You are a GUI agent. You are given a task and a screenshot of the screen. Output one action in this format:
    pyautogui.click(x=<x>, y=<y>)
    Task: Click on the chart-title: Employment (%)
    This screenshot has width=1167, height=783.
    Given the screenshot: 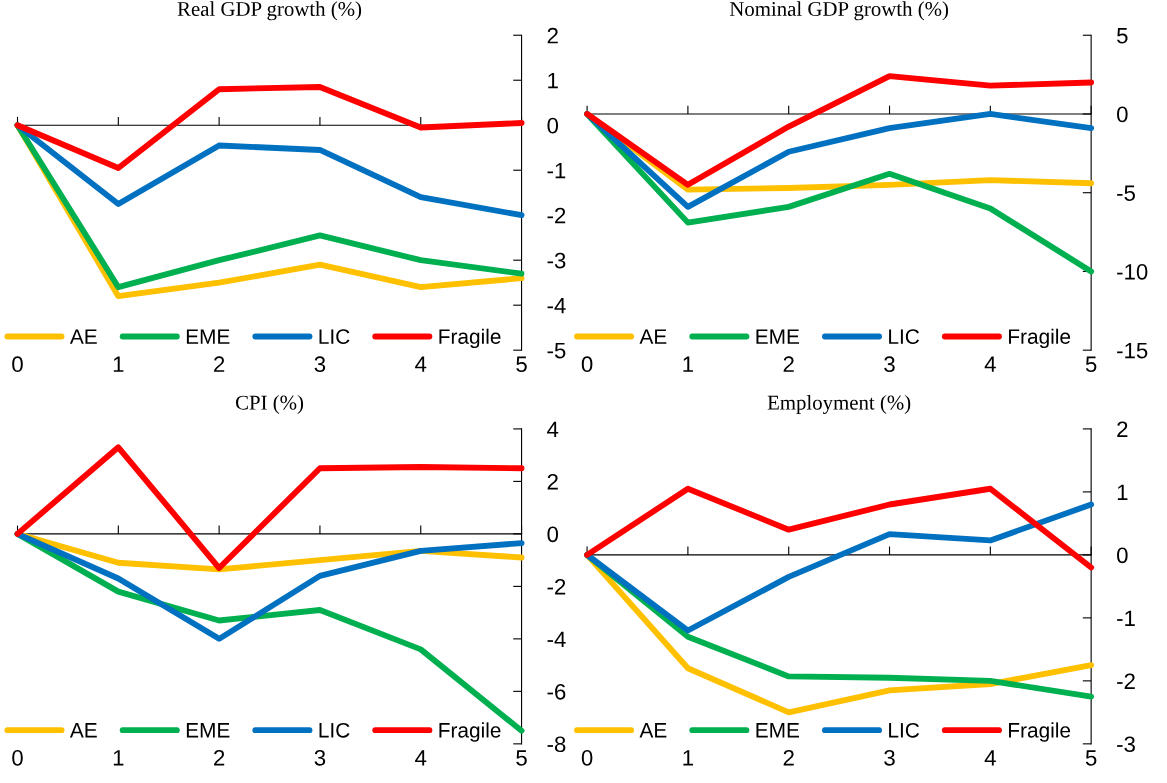 What is the action you would take?
    pyautogui.click(x=839, y=404)
    